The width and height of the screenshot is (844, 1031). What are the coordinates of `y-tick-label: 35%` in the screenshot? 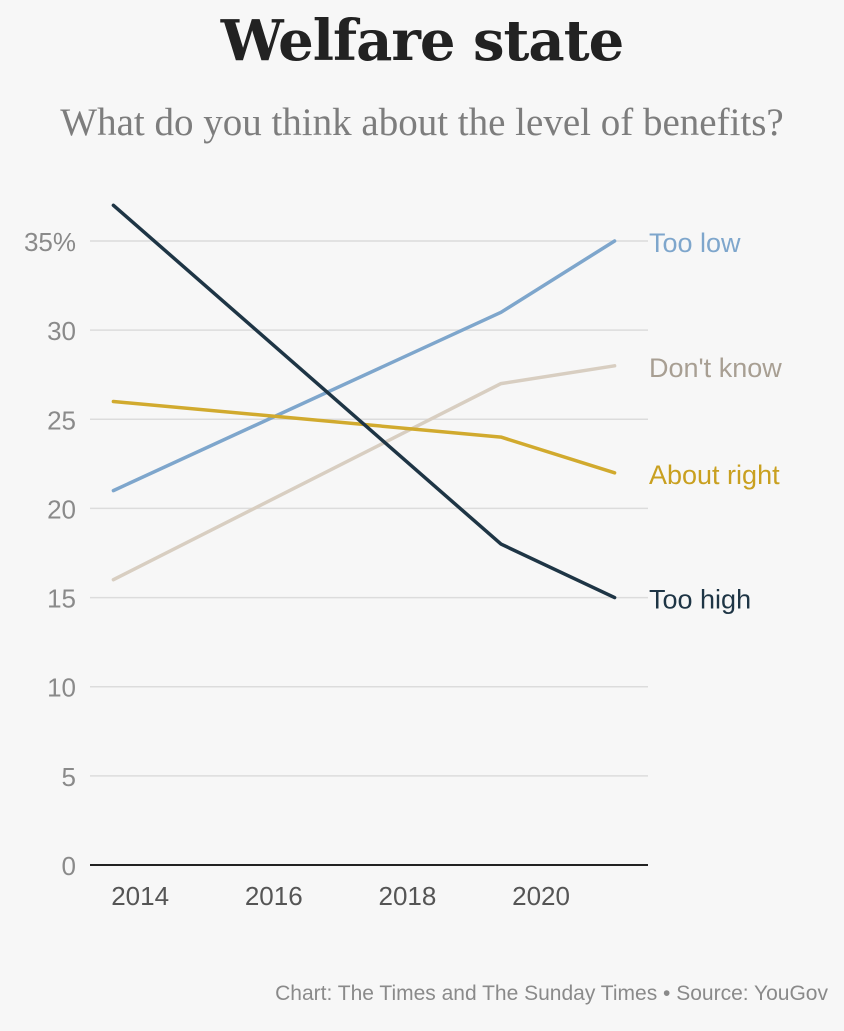 It's located at (50, 242).